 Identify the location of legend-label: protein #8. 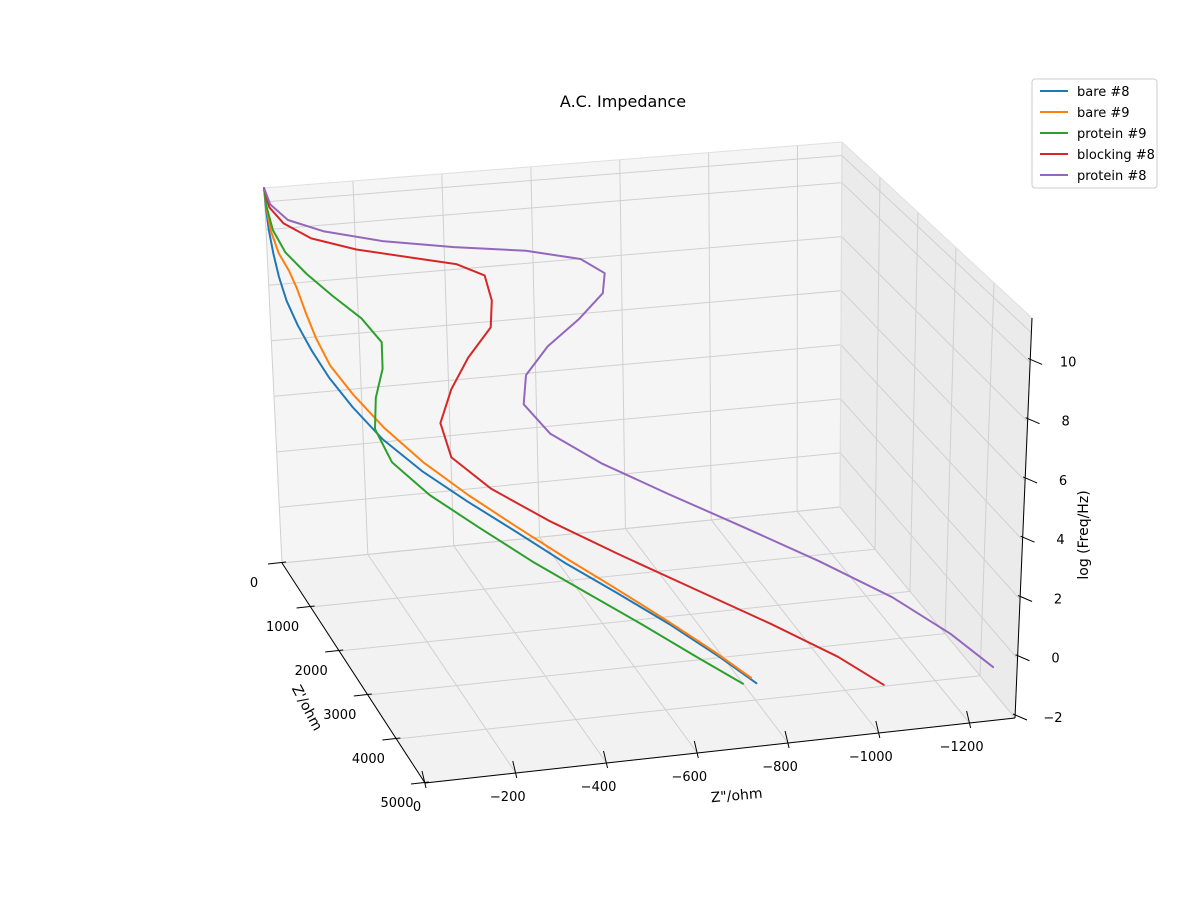
(1112, 176).